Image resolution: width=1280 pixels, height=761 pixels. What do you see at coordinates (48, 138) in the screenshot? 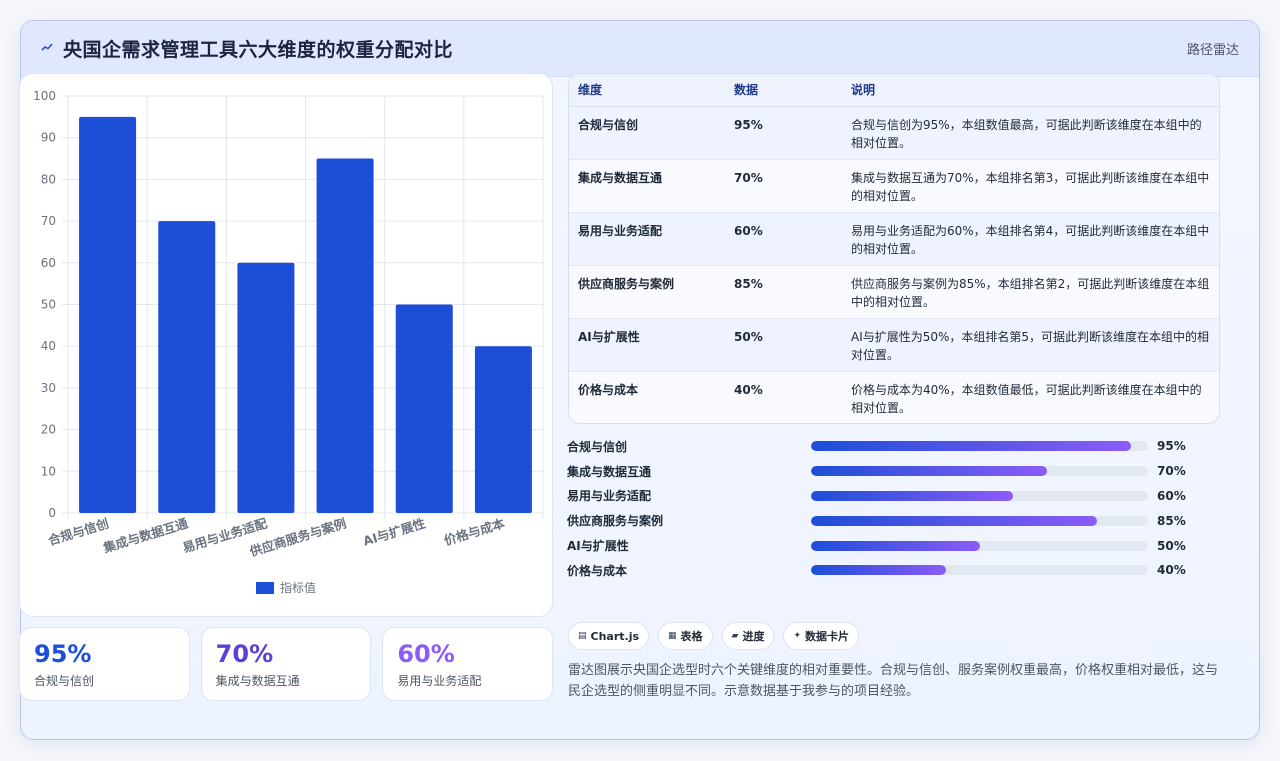
I see `y-tick-label: 90` at bounding box center [48, 138].